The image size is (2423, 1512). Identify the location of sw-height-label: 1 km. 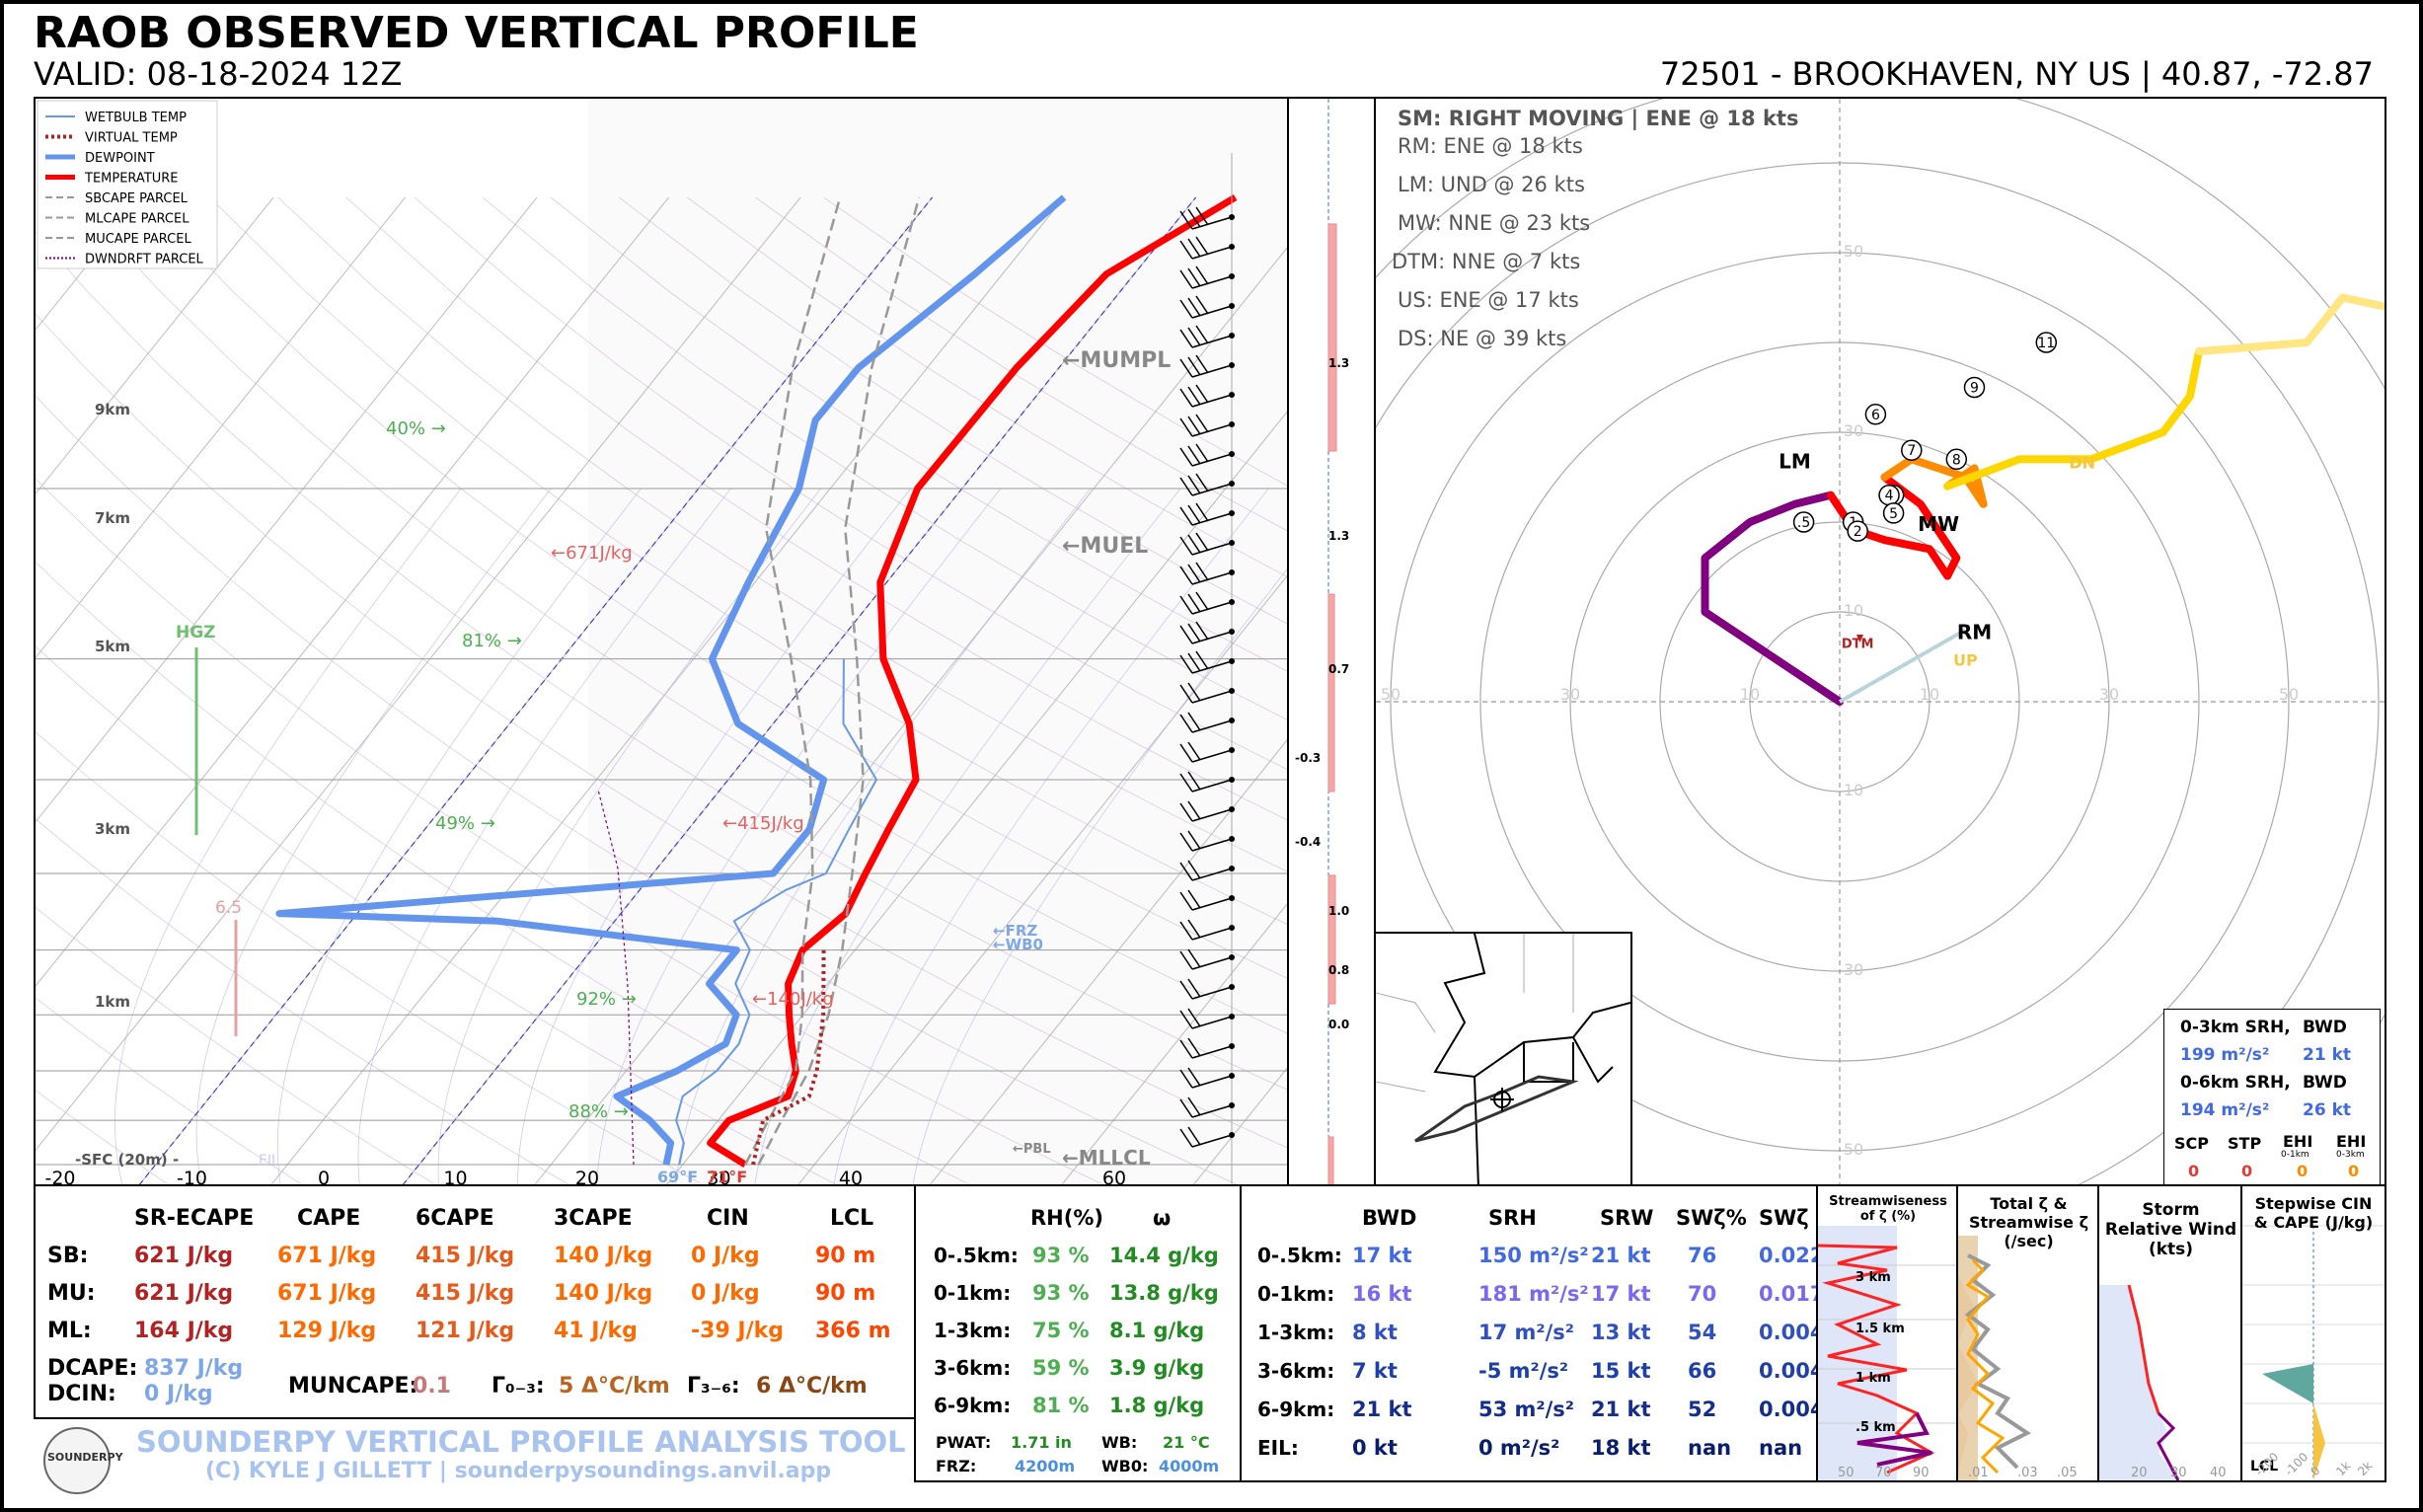
(1873, 1378).